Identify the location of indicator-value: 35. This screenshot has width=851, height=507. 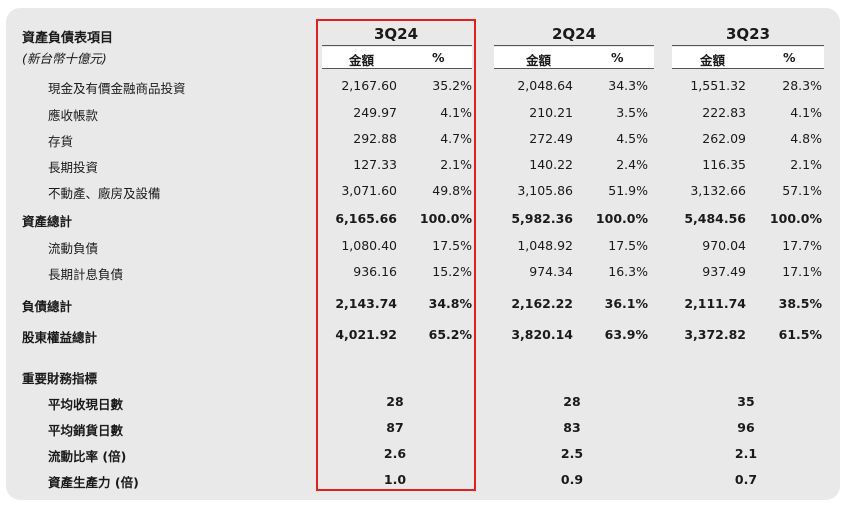
(746, 401).